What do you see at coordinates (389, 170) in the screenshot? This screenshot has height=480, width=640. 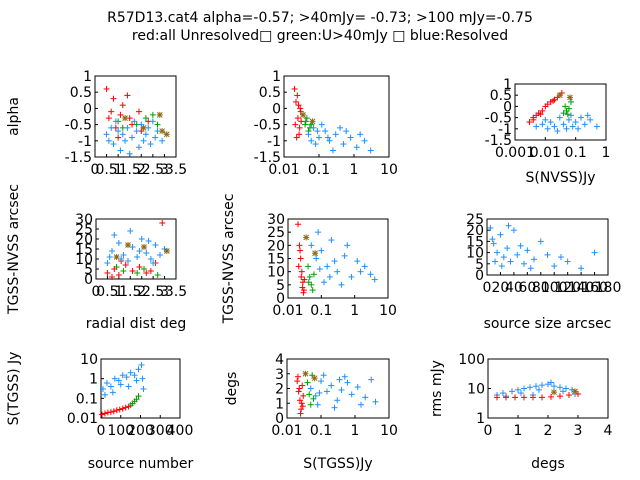 I see `x-tick-label: 10` at bounding box center [389, 170].